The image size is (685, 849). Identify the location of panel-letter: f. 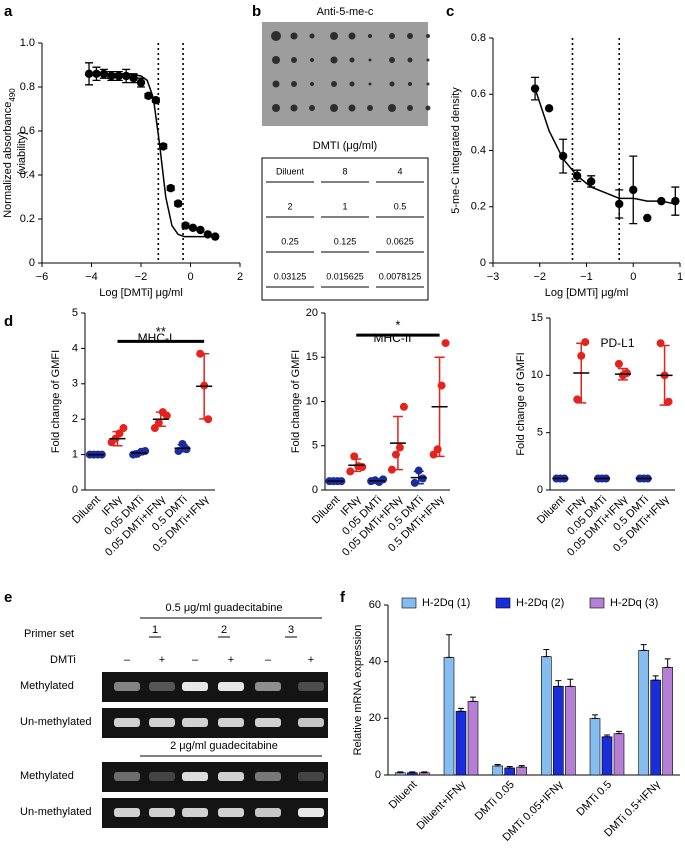
(343, 597).